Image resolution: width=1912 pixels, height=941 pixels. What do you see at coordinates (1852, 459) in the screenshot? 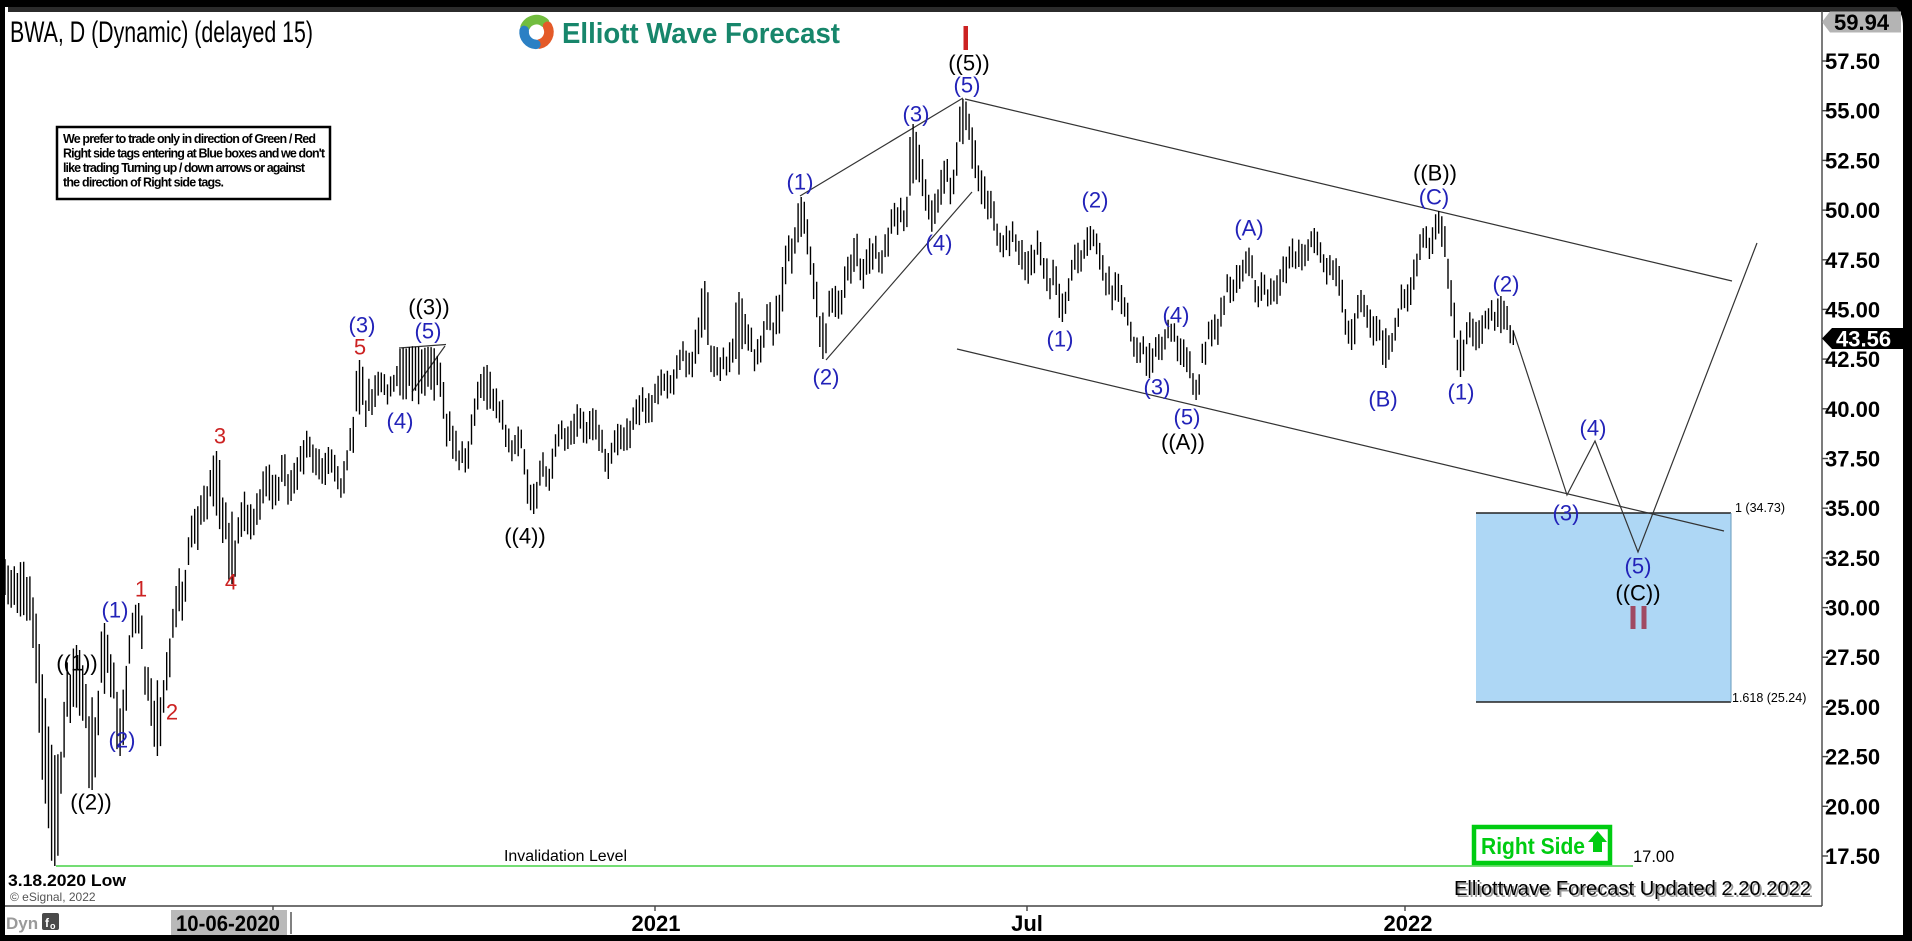
I see `svg-text: 37.50` at bounding box center [1852, 459].